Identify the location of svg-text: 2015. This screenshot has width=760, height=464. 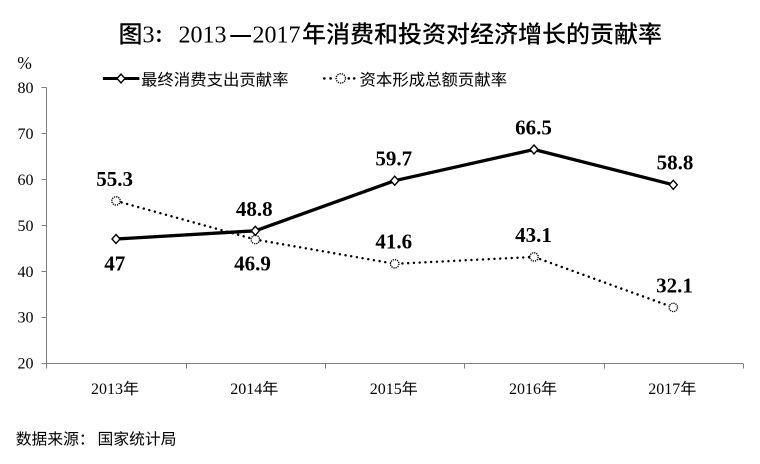
(386, 389).